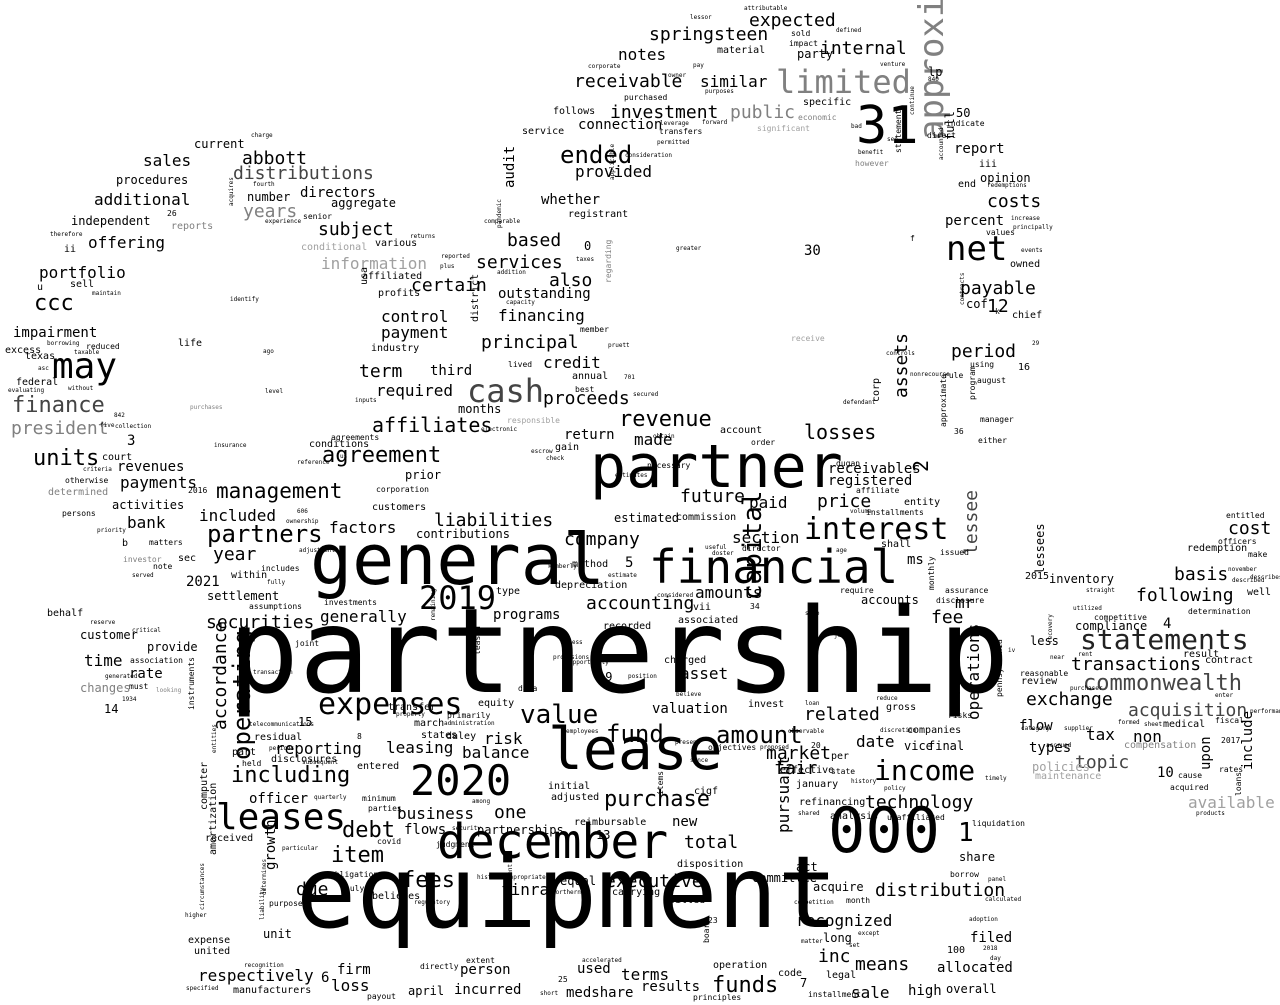 This screenshot has height=1005, width=1280. I want to click on word-principles: principles, so click(717, 997).